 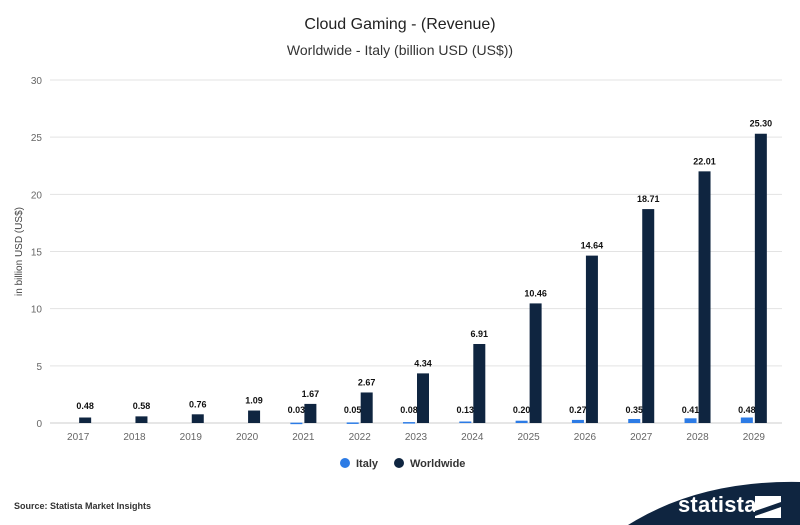 What do you see at coordinates (247, 437) in the screenshot?
I see `x-tick-label: 2020` at bounding box center [247, 437].